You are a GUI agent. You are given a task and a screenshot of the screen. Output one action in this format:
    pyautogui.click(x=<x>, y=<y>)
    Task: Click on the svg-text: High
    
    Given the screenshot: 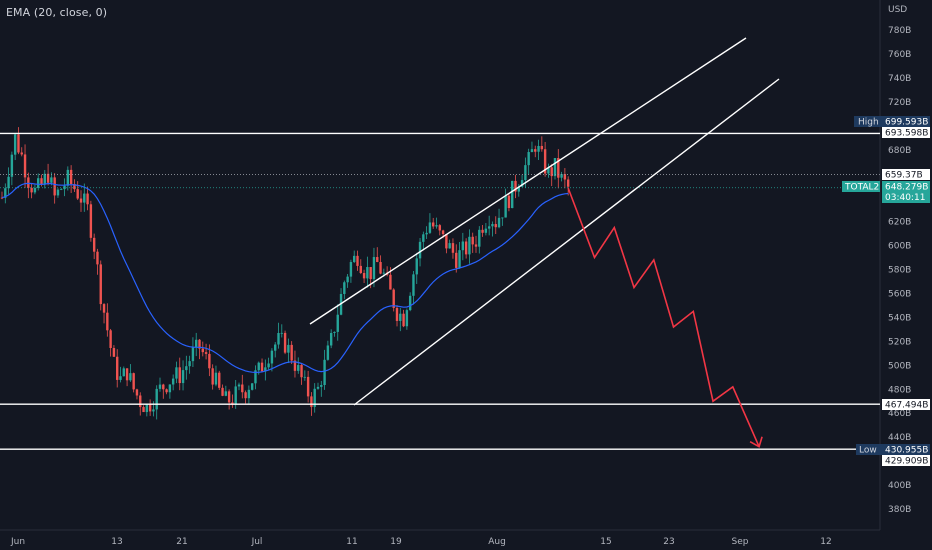 What is the action you would take?
    pyautogui.click(x=868, y=123)
    